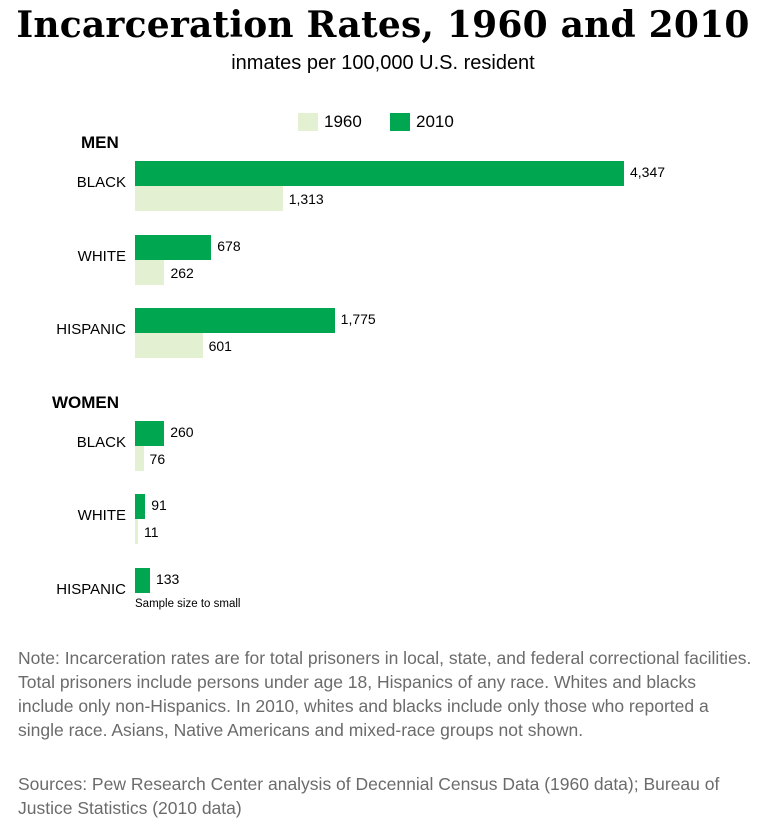  What do you see at coordinates (101, 515) in the screenshot?
I see `category-label-women-white: WHITE` at bounding box center [101, 515].